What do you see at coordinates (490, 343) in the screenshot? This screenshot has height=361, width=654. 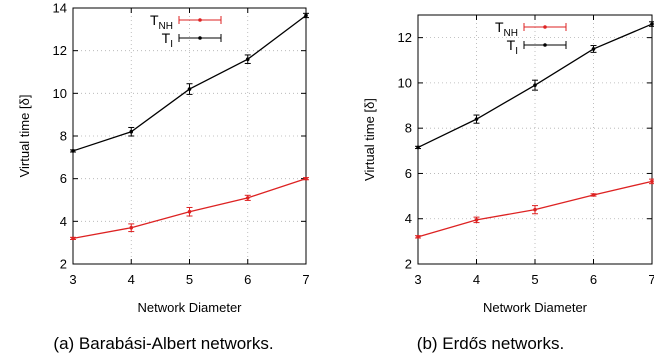 I see `chart-caption: (b) Erdős networks.` at bounding box center [490, 343].